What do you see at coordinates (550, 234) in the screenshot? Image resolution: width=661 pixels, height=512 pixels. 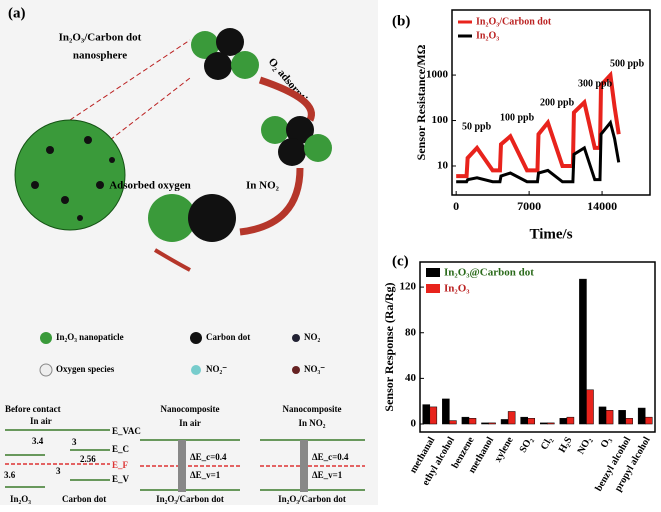 I see `x-axis-label: Time/s` at bounding box center [550, 234].